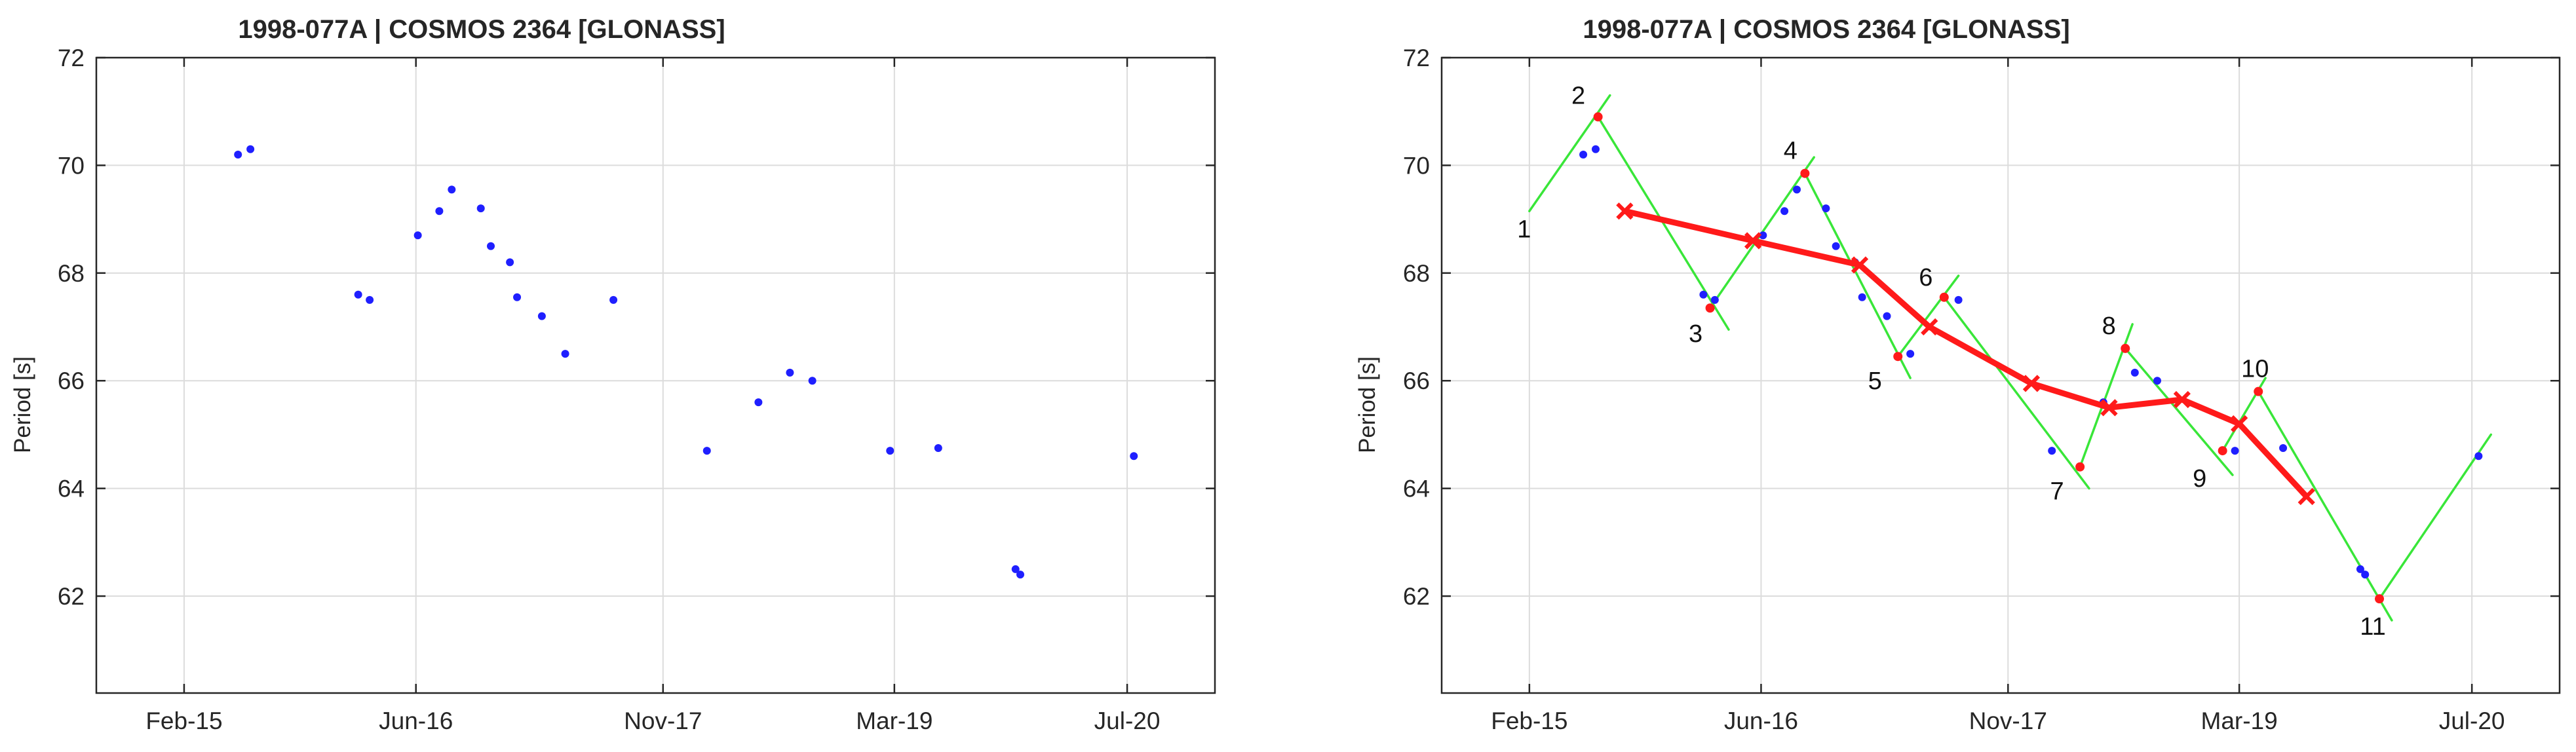 This screenshot has height=752, width=2576. What do you see at coordinates (1127, 720) in the screenshot?
I see `left-x-tick-label: Jul-20` at bounding box center [1127, 720].